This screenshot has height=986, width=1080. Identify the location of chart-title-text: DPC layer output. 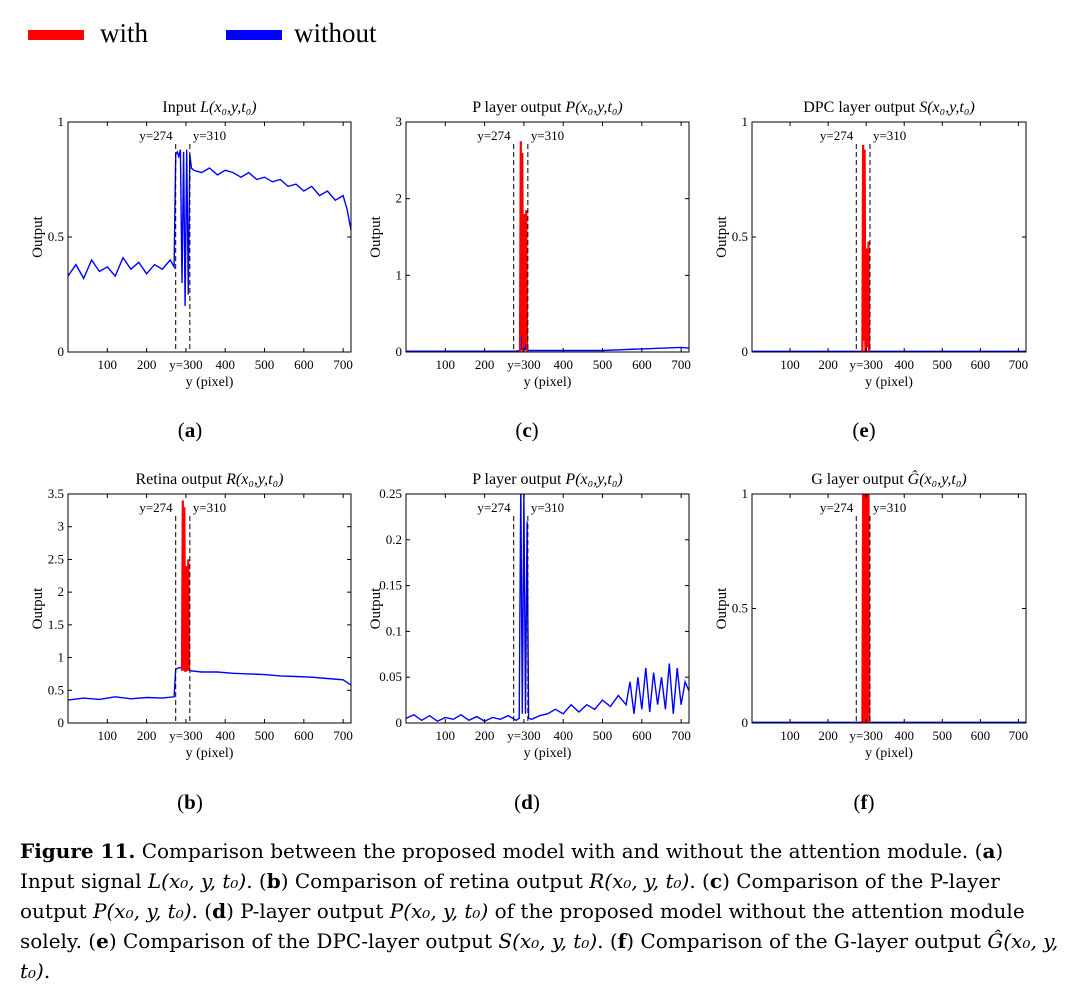
(861, 107).